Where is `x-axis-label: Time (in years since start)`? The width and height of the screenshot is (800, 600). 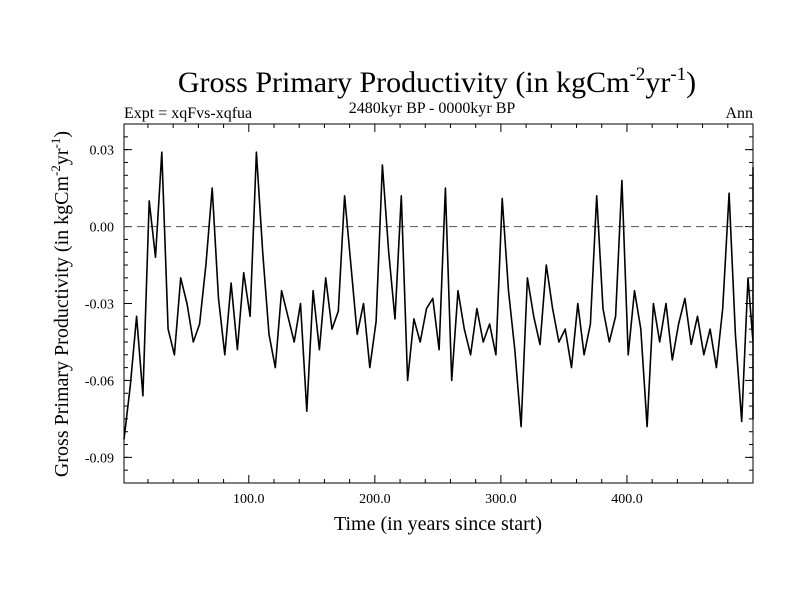 x-axis-label: Time (in years since start) is located at coordinates (438, 524).